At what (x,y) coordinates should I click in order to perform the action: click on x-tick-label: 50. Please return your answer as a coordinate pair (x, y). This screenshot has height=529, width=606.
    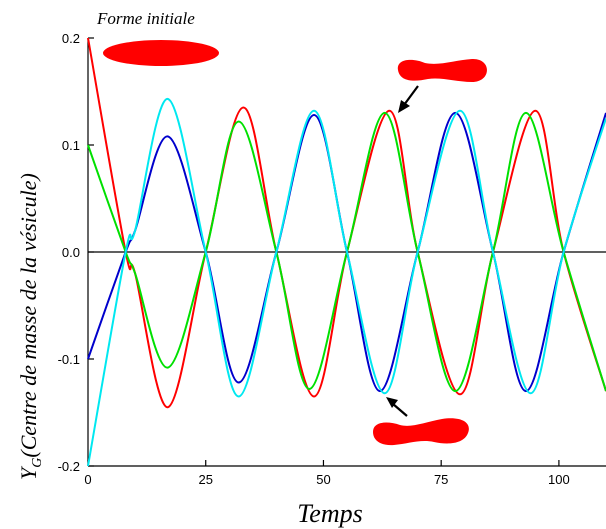
    Looking at the image, I should click on (323, 479).